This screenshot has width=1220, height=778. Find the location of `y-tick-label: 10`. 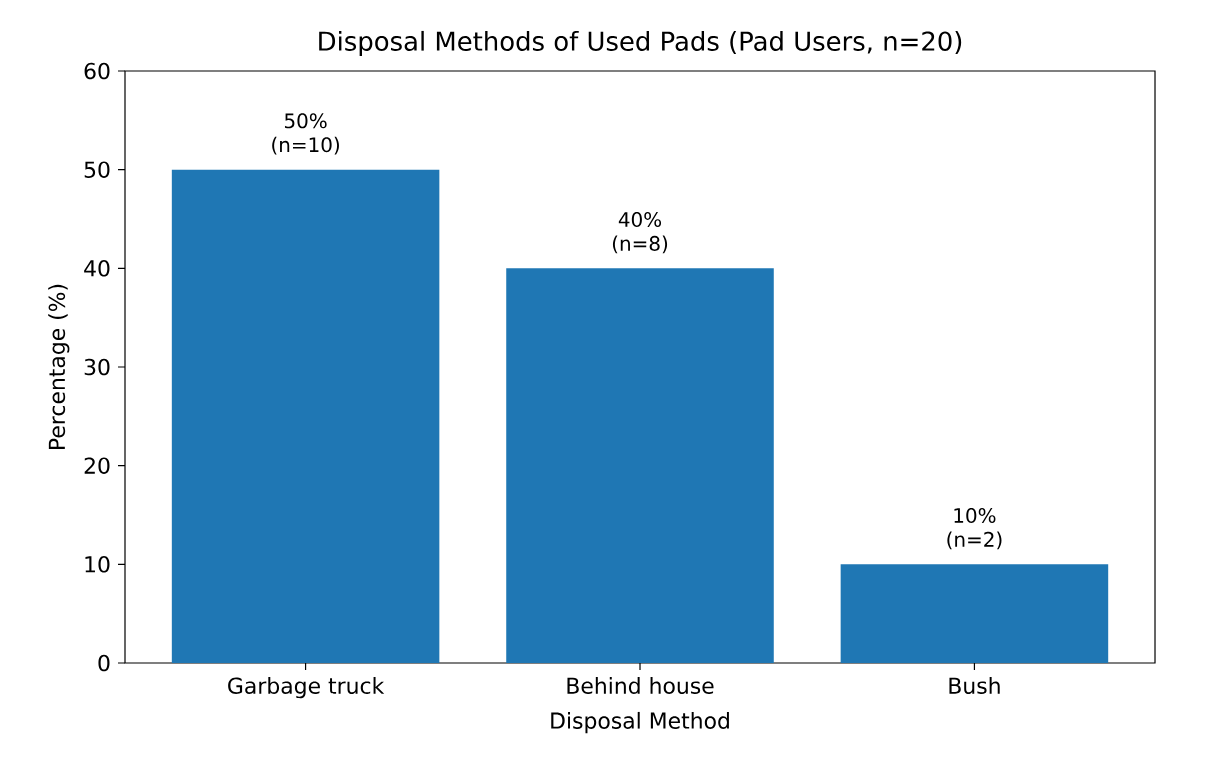

y-tick-label: 10 is located at coordinates (97, 564).